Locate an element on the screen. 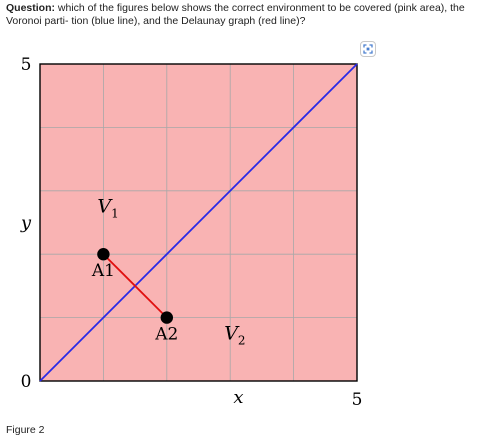 This screenshot has width=480, height=445. agent-label-a2: A2 is located at coordinates (166, 335).